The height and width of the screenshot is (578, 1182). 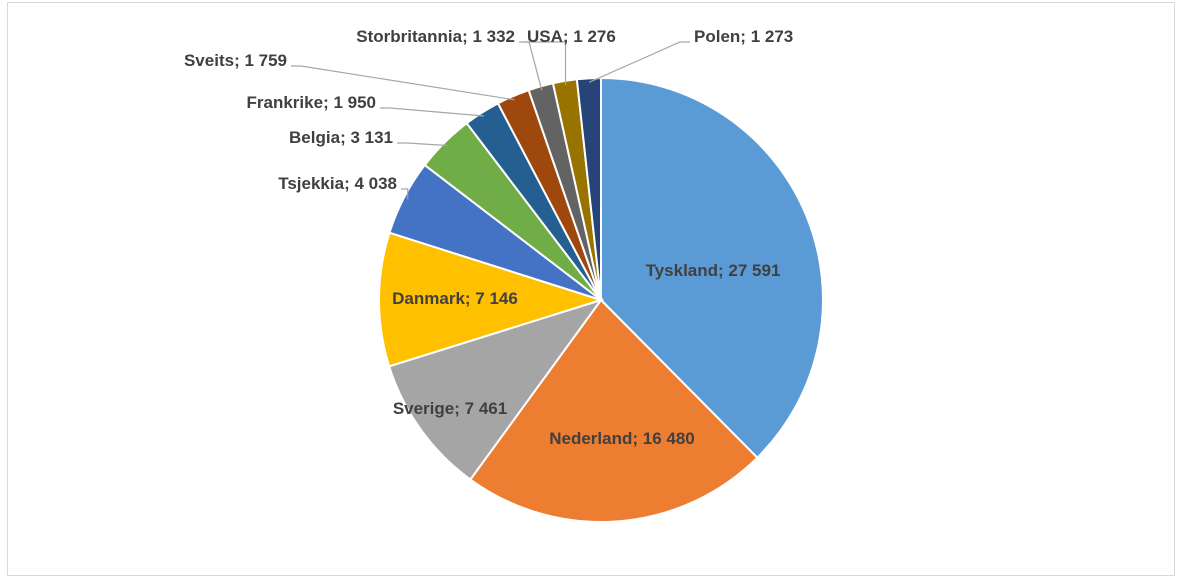 I want to click on label-category: Polen, so click(x=717, y=36).